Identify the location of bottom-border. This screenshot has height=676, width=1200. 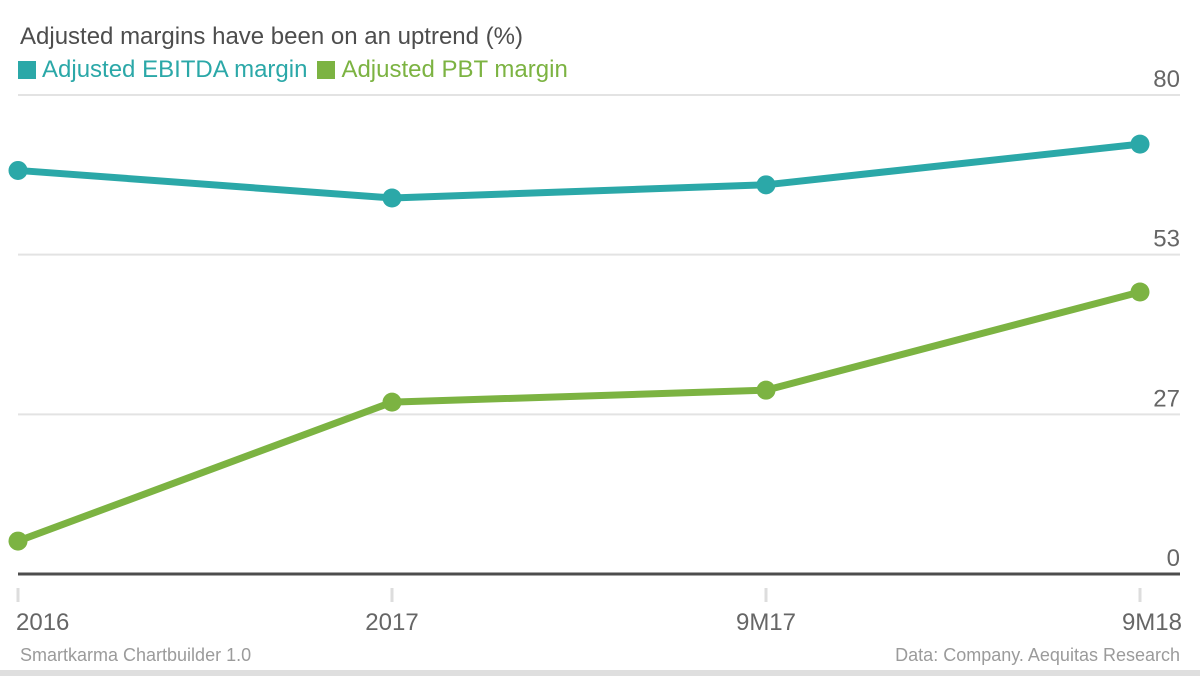
(600, 673).